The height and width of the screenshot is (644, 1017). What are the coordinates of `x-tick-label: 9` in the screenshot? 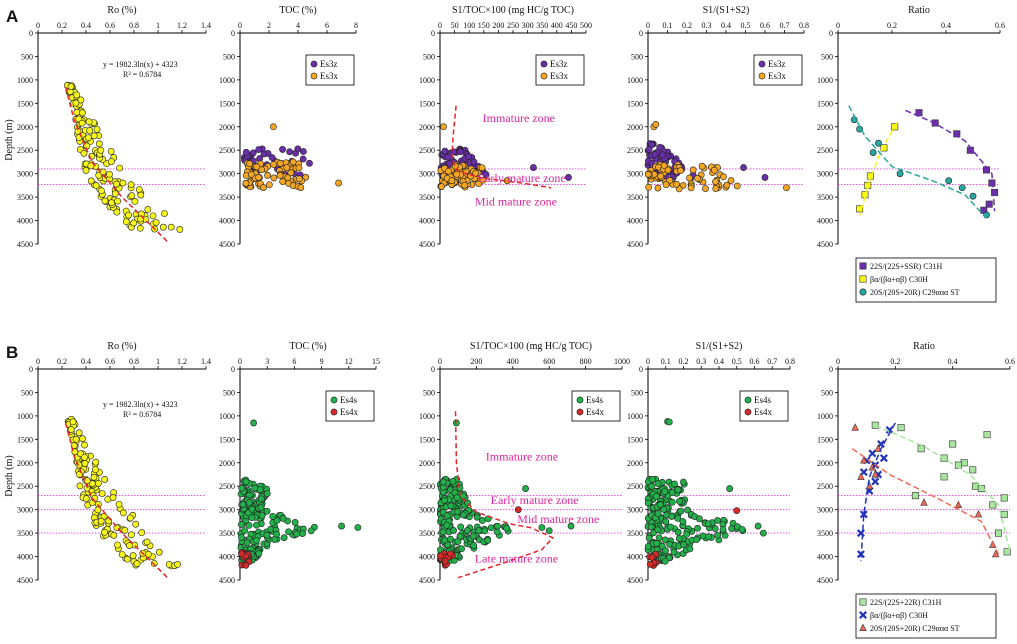 It's located at (322, 361).